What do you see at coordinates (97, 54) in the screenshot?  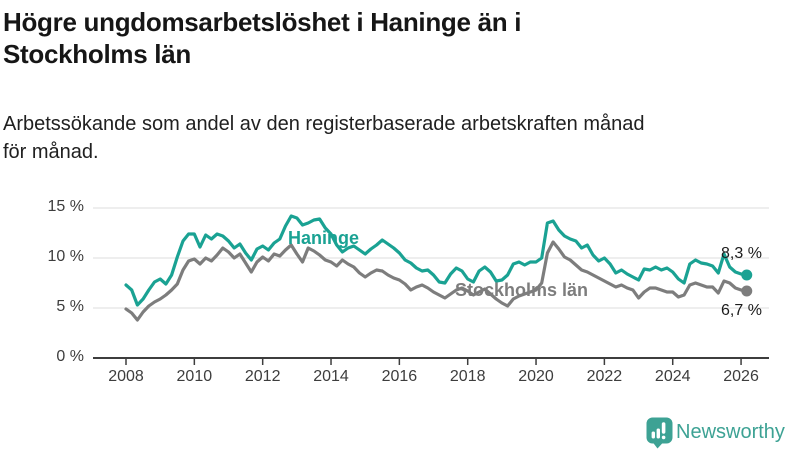 I see `title-line-2: Stockholms län` at bounding box center [97, 54].